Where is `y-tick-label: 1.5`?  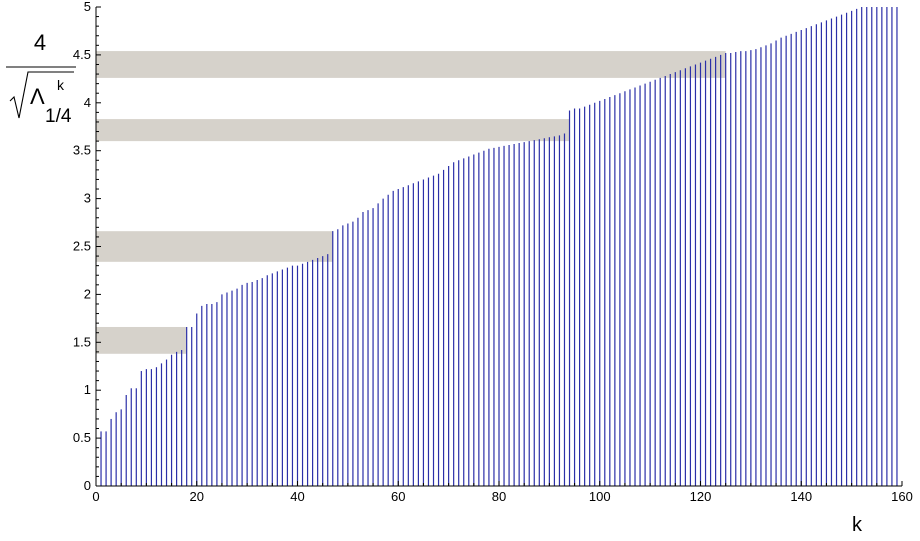
y-tick-label: 1.5 is located at coordinates (82, 341).